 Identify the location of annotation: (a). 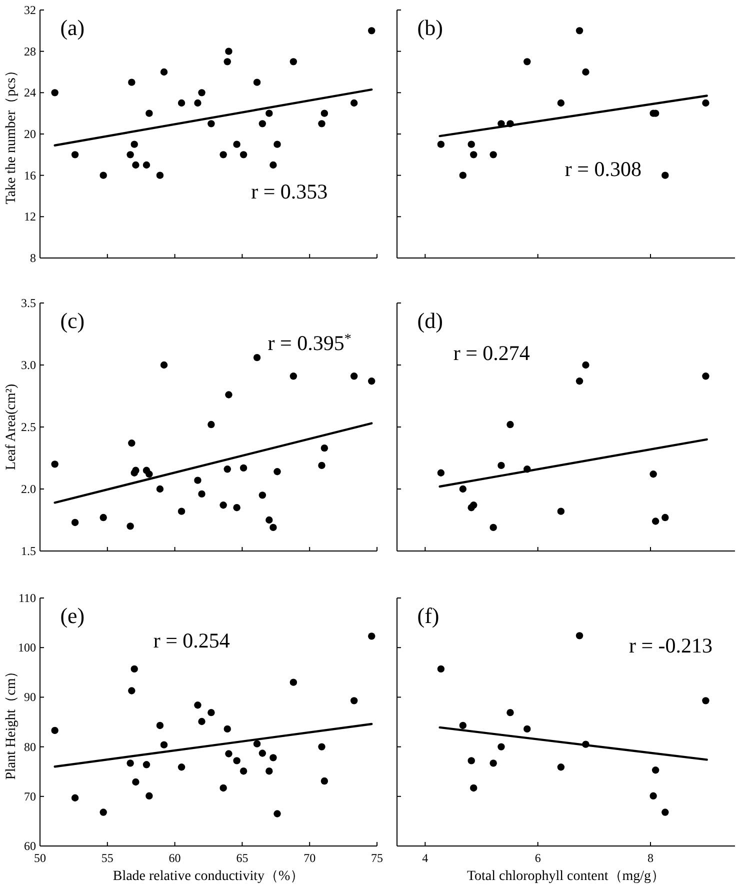
(72, 27).